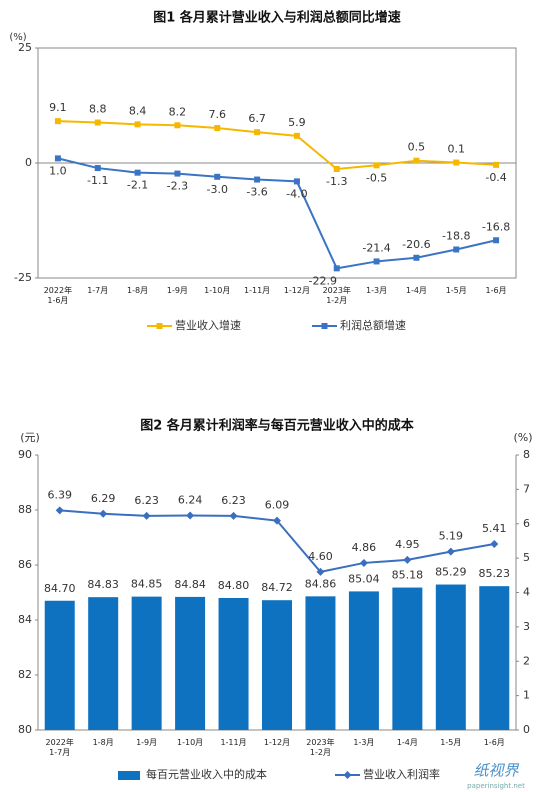  What do you see at coordinates (177, 290) in the screenshot?
I see `x-tick-label: 1-9月` at bounding box center [177, 290].